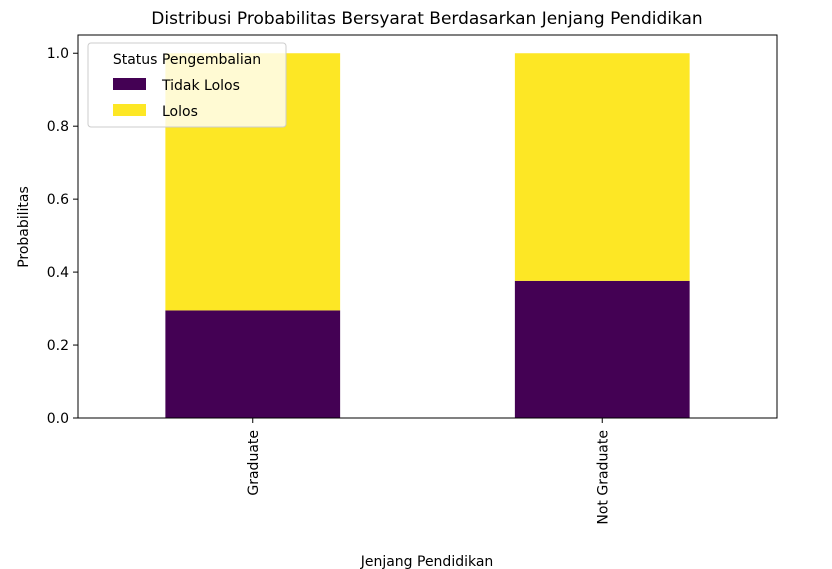 This screenshot has width=832, height=569. I want to click on legend: Status Pengembalian Tidak Lolos Lolos, so click(187, 85).